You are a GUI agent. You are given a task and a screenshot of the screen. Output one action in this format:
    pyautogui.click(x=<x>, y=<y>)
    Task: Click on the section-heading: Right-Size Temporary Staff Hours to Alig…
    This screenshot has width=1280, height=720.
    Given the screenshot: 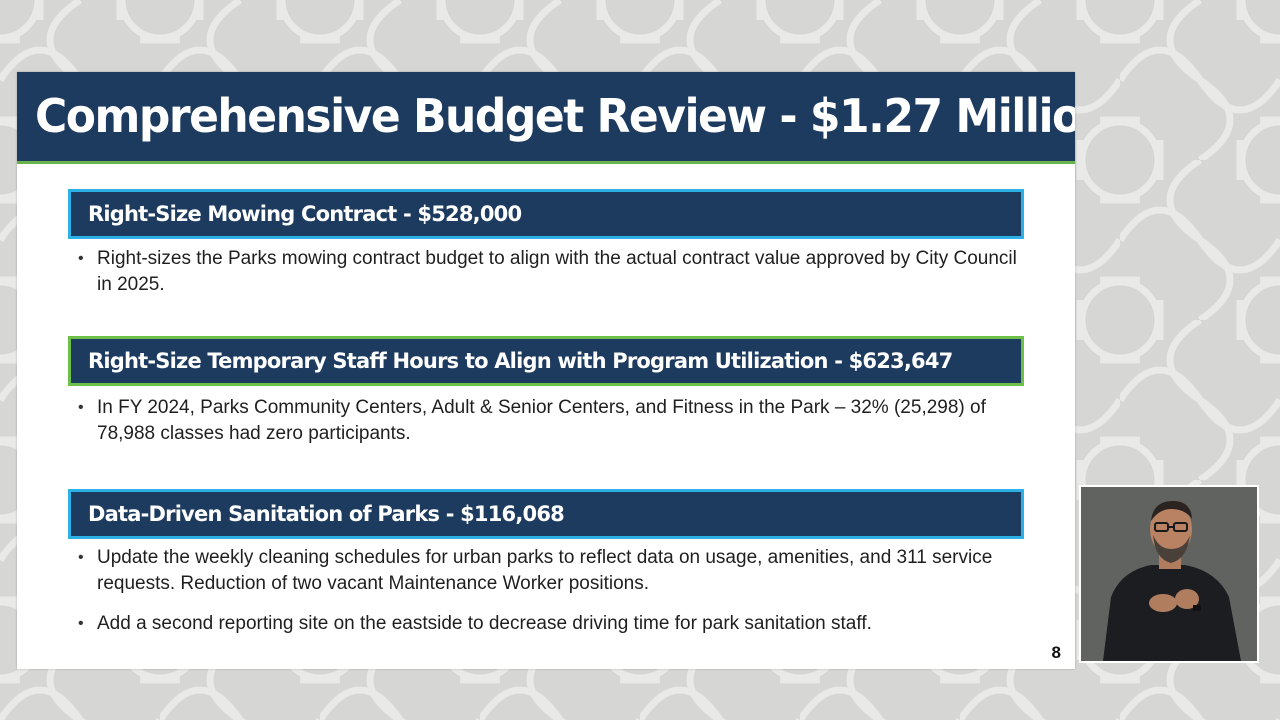 What is the action you would take?
    pyautogui.click(x=520, y=361)
    